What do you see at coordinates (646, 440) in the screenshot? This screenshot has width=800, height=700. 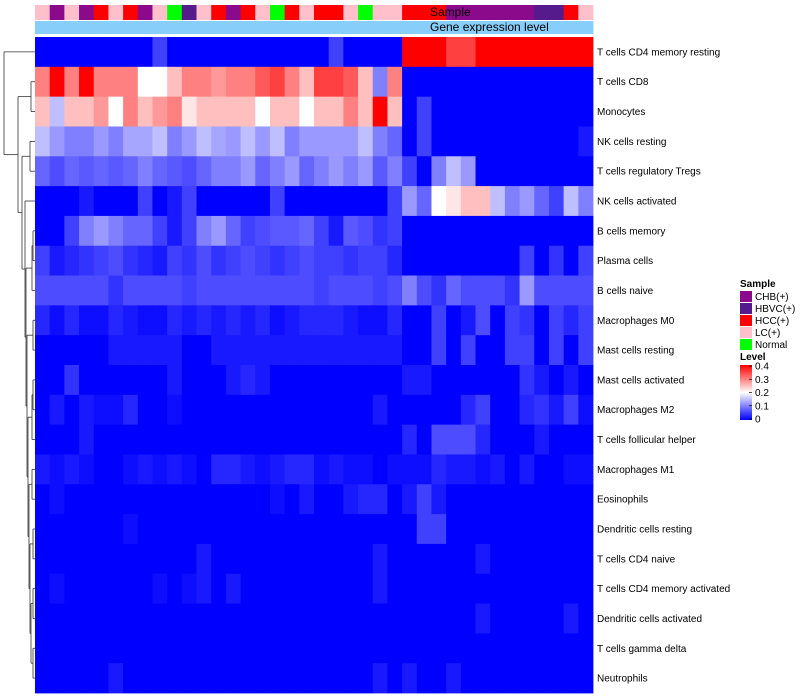 I see `row-label: T cells follicular helper` at bounding box center [646, 440].